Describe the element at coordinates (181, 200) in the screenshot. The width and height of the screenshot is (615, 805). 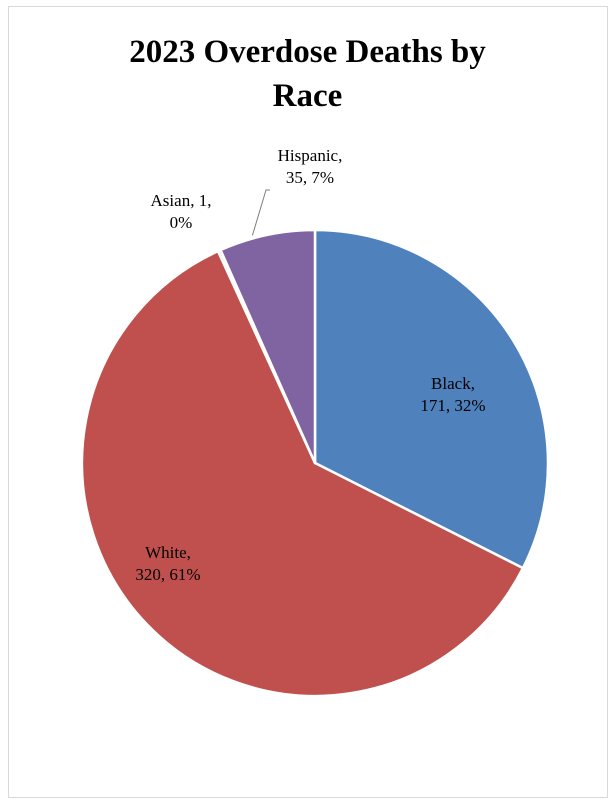
I see `data-label-asian-line: Asian, 1,` at that location.